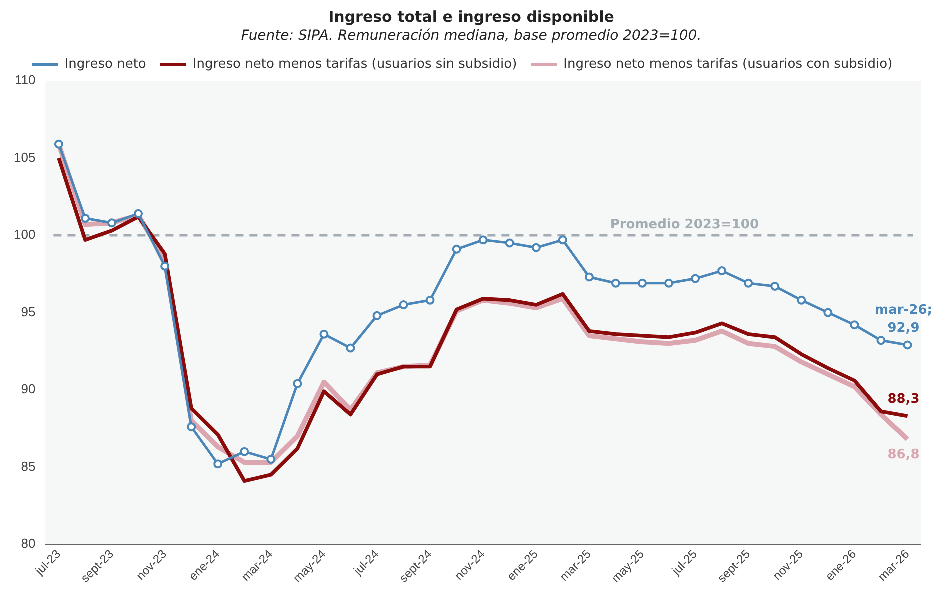 This screenshot has height=601, width=943. Describe the element at coordinates (25, 157) in the screenshot. I see `y-tick-label: 105` at that location.